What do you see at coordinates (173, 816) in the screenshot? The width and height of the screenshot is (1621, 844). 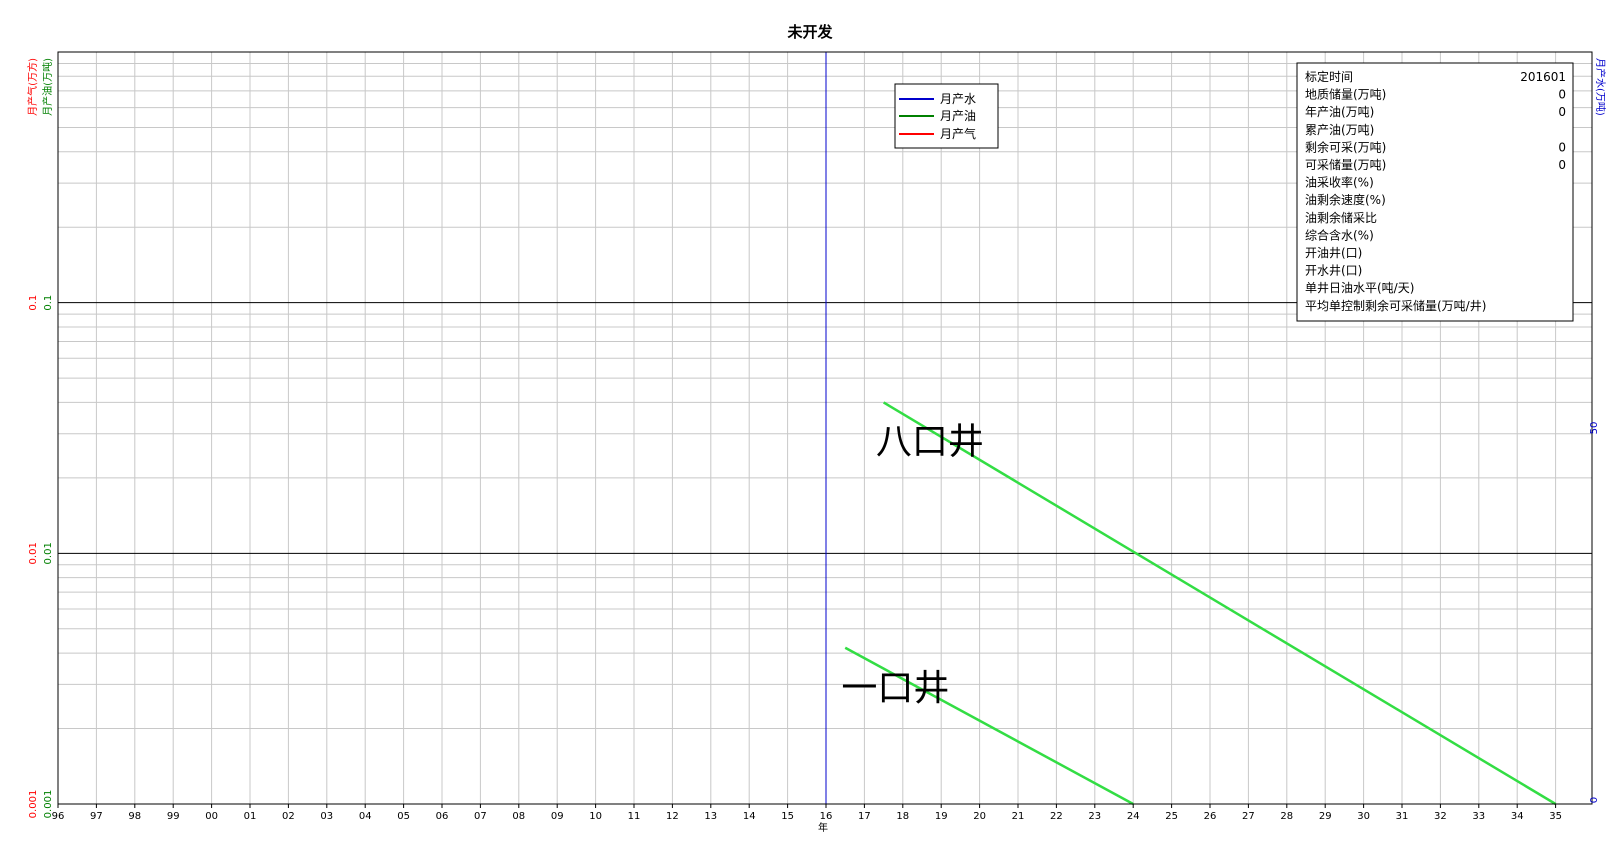 I see `x-tick-label: 99` at bounding box center [173, 816].